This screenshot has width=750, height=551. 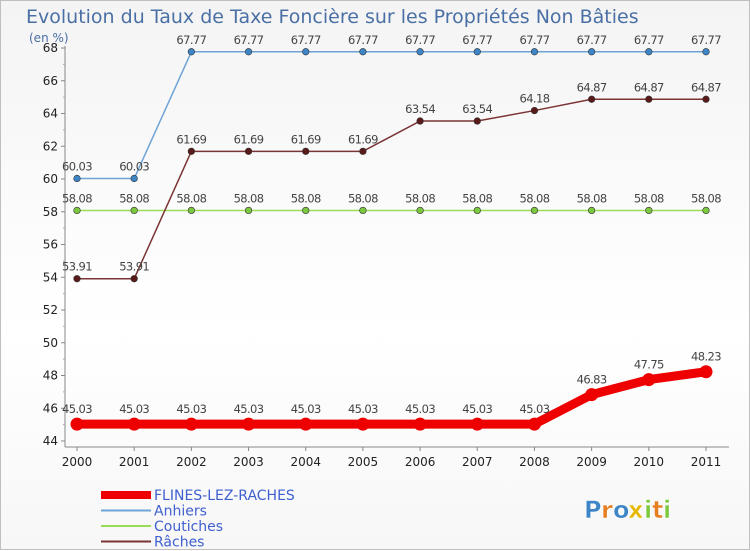 I want to click on legend-label: Râches, so click(x=179, y=543).